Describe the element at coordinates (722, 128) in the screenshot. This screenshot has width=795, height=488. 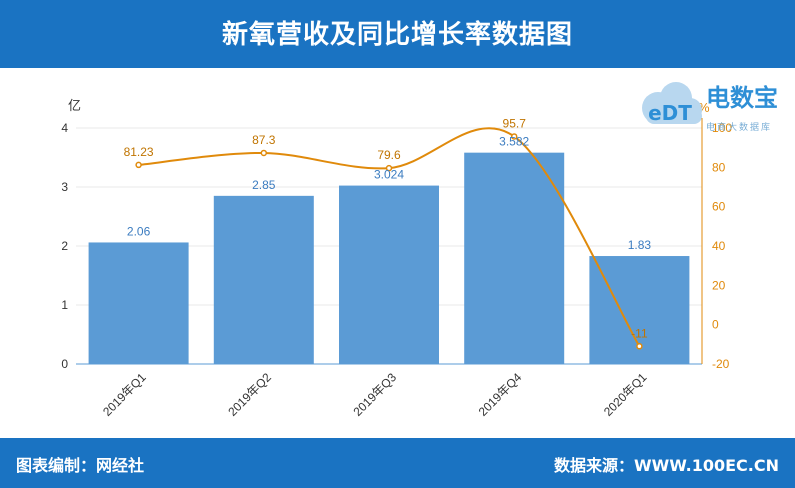
I see `right-axis-tick: 100` at that location.